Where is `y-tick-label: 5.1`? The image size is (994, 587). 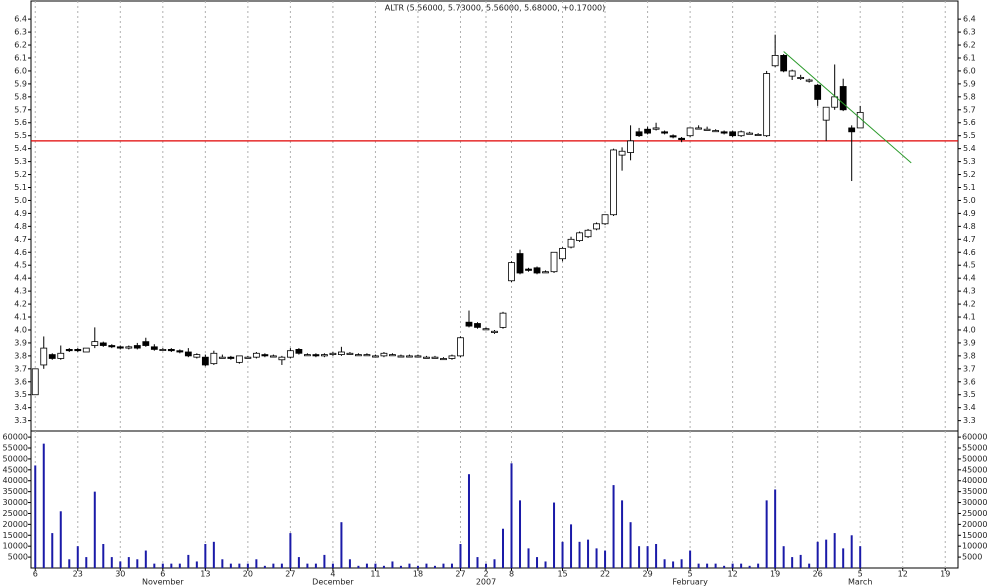 y-tick-label: 5.1 is located at coordinates (20, 187).